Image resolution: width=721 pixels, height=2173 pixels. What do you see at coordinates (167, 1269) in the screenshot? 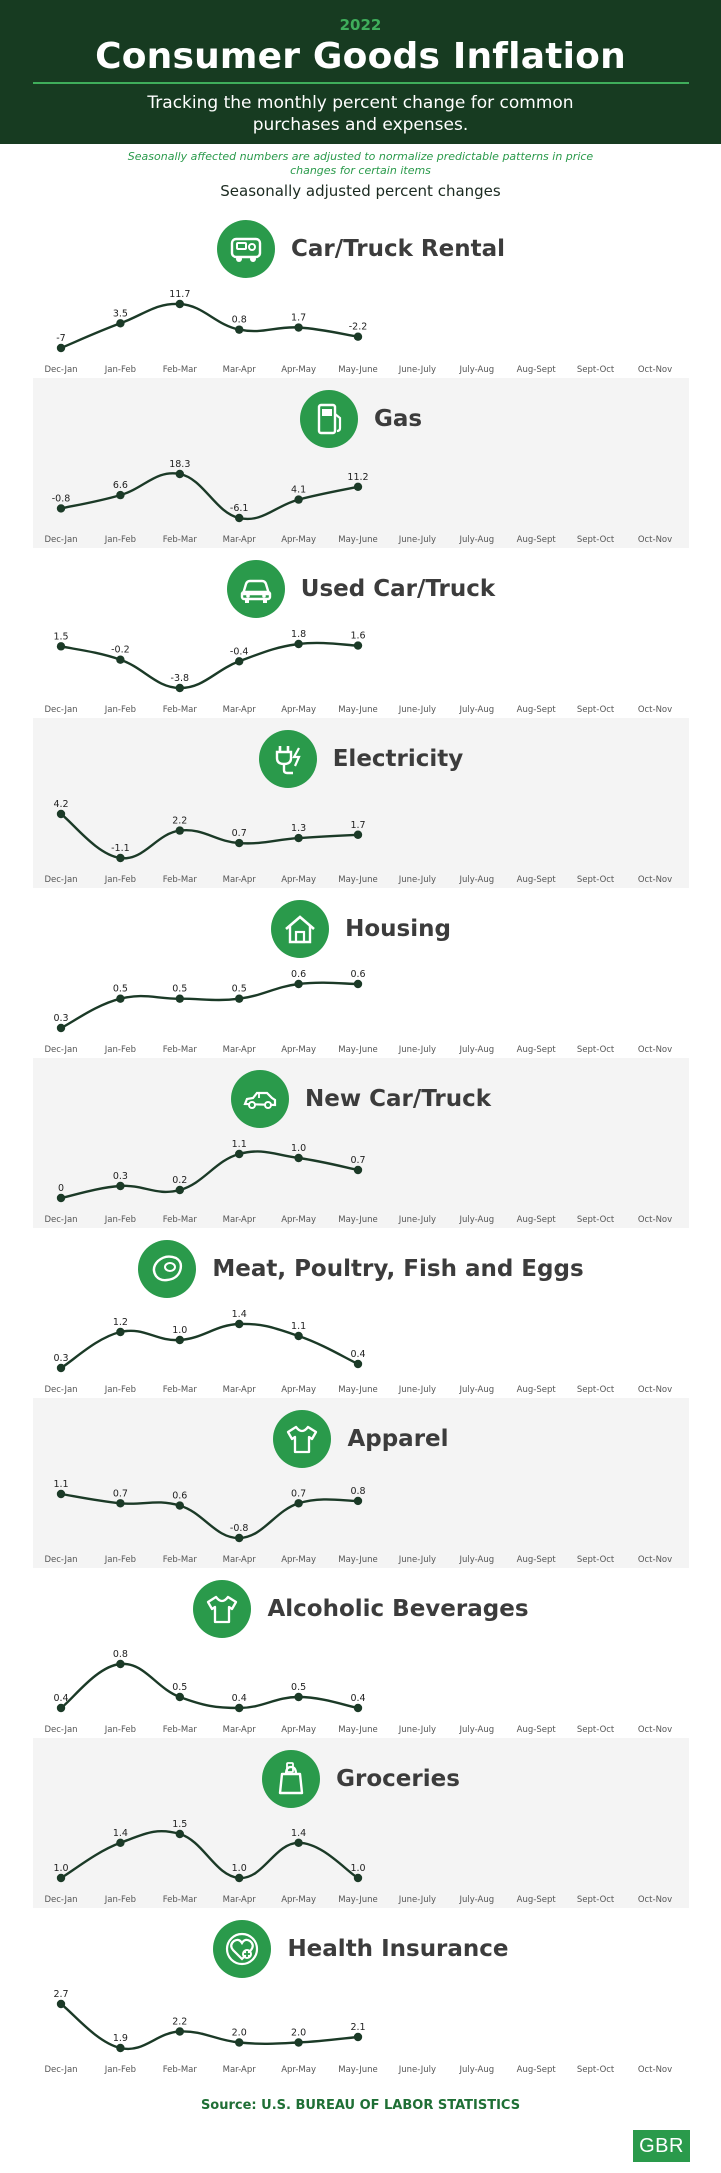
I see `steak-icon` at bounding box center [167, 1269].